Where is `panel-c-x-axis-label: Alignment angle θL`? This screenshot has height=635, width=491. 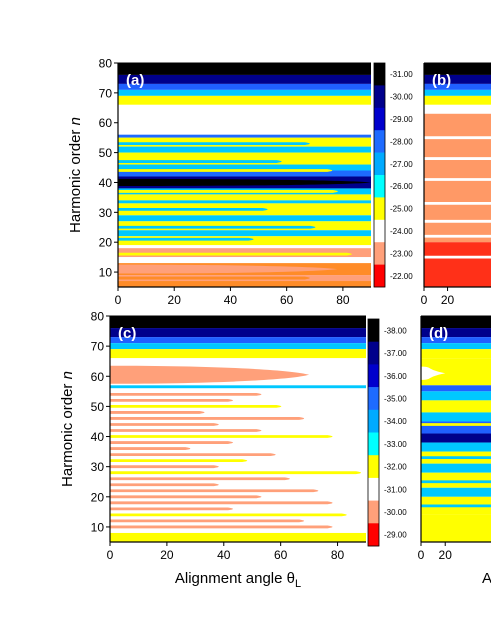 panel-c-x-axis-label: Alignment angle θL is located at coordinates (238, 580).